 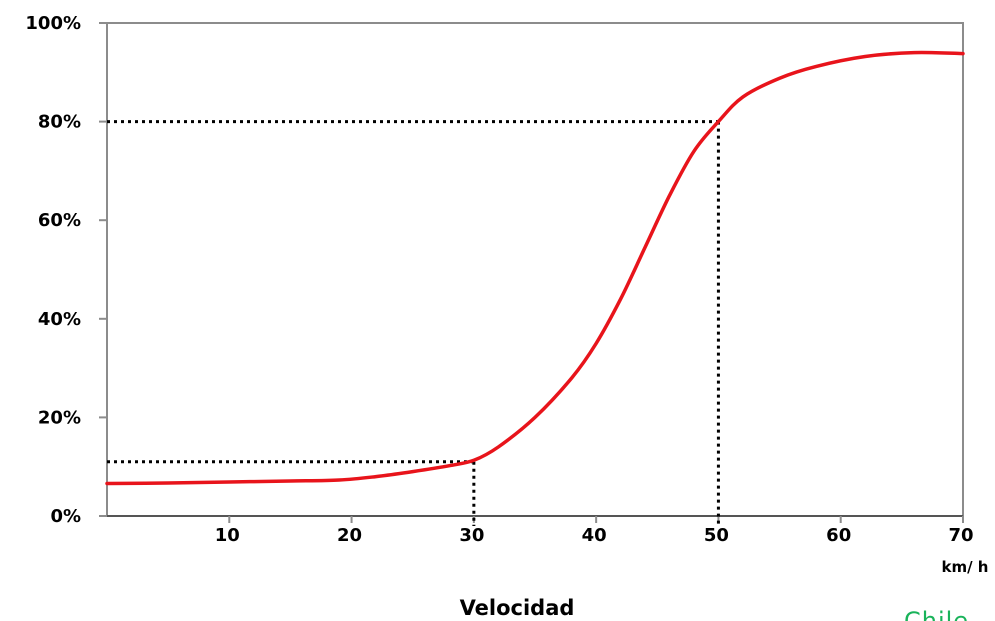 What do you see at coordinates (965, 567) in the screenshot?
I see `x-axis-unit-label: km/ h` at bounding box center [965, 567].